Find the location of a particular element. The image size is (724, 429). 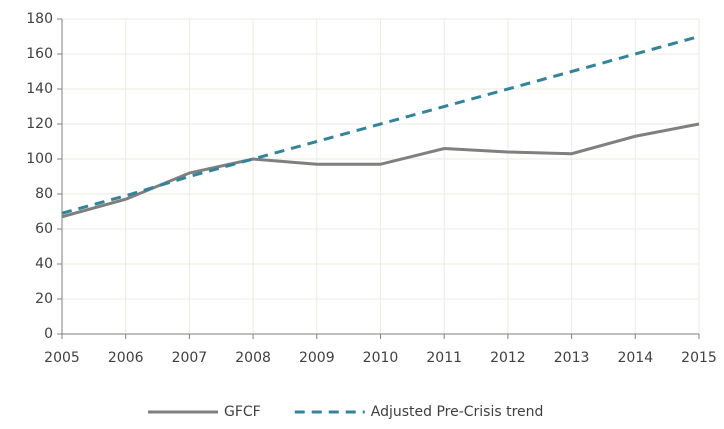

y-tick-label: 0 is located at coordinates (48, 334).